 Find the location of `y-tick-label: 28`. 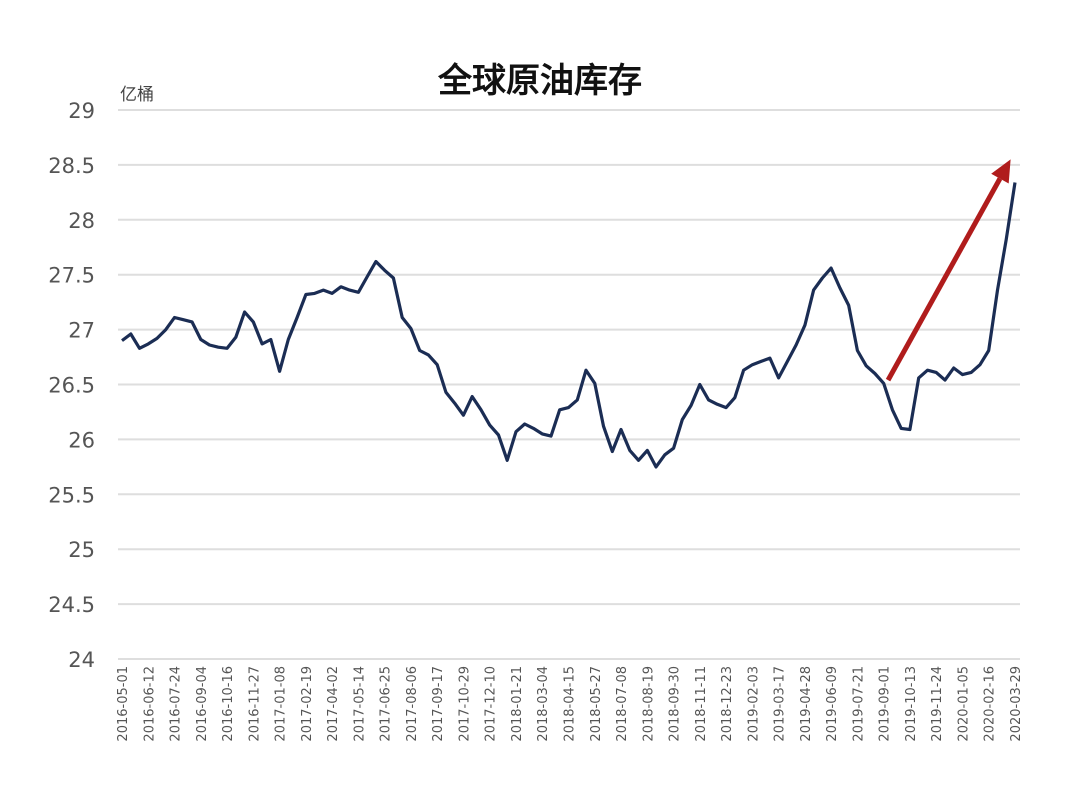

y-tick-label: 28 is located at coordinates (81, 221).